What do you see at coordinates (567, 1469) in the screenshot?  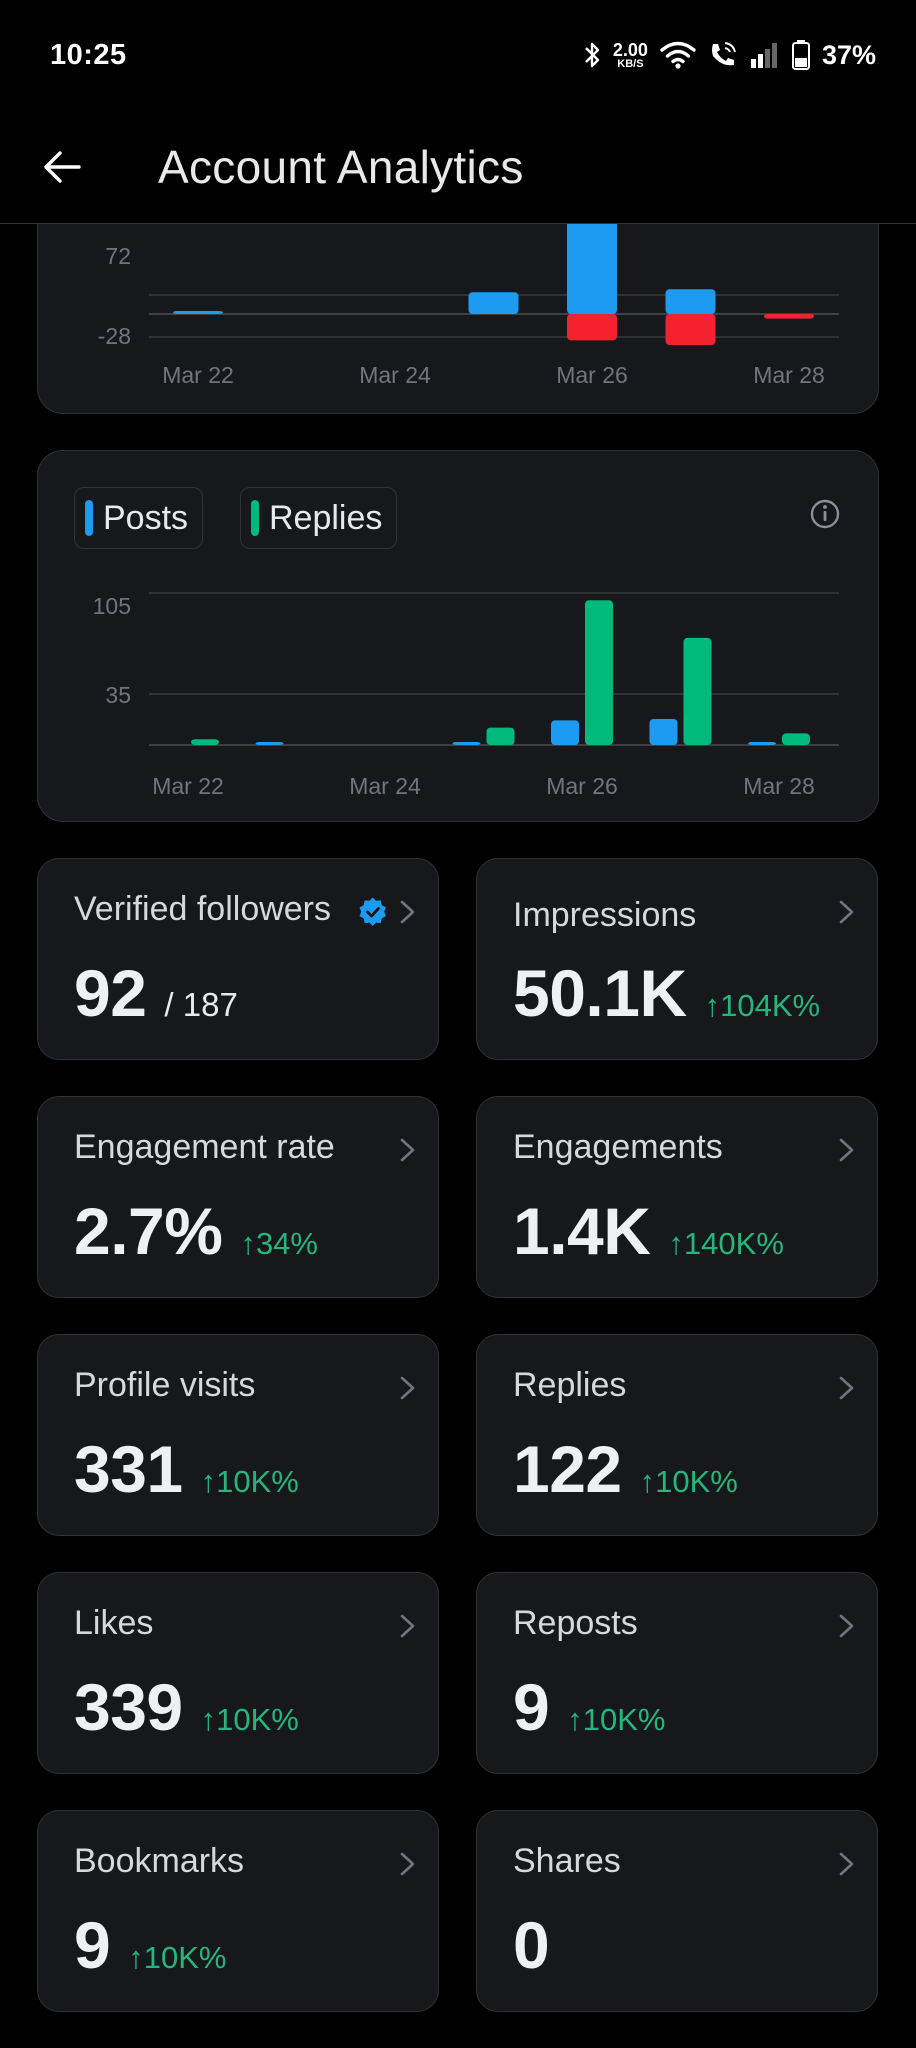 I see `stat-value: 122` at bounding box center [567, 1469].